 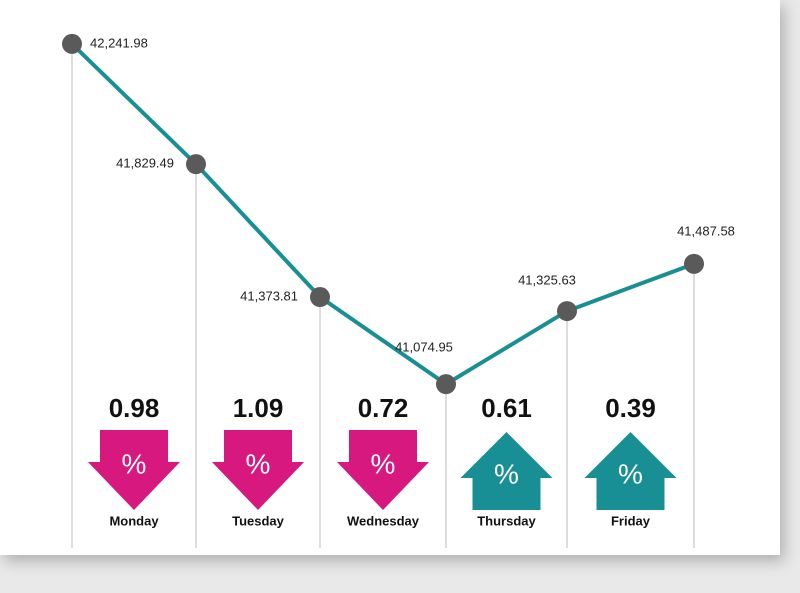 I want to click on change-value: 1.09, so click(x=258, y=408).